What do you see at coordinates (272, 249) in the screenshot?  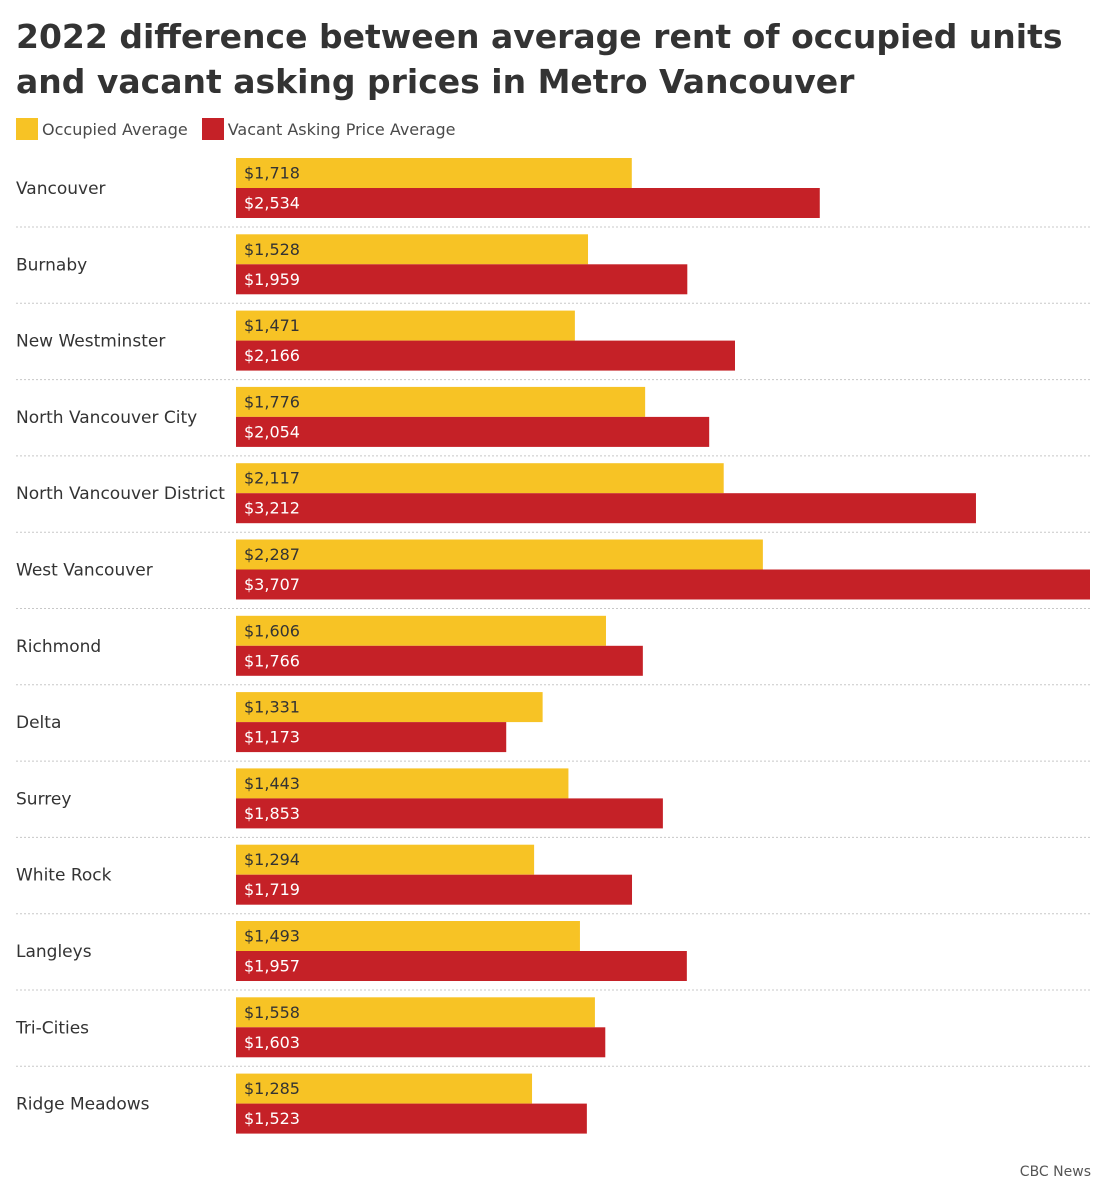 I see `data-label-occupied-burnaby: $1,528` at bounding box center [272, 249].